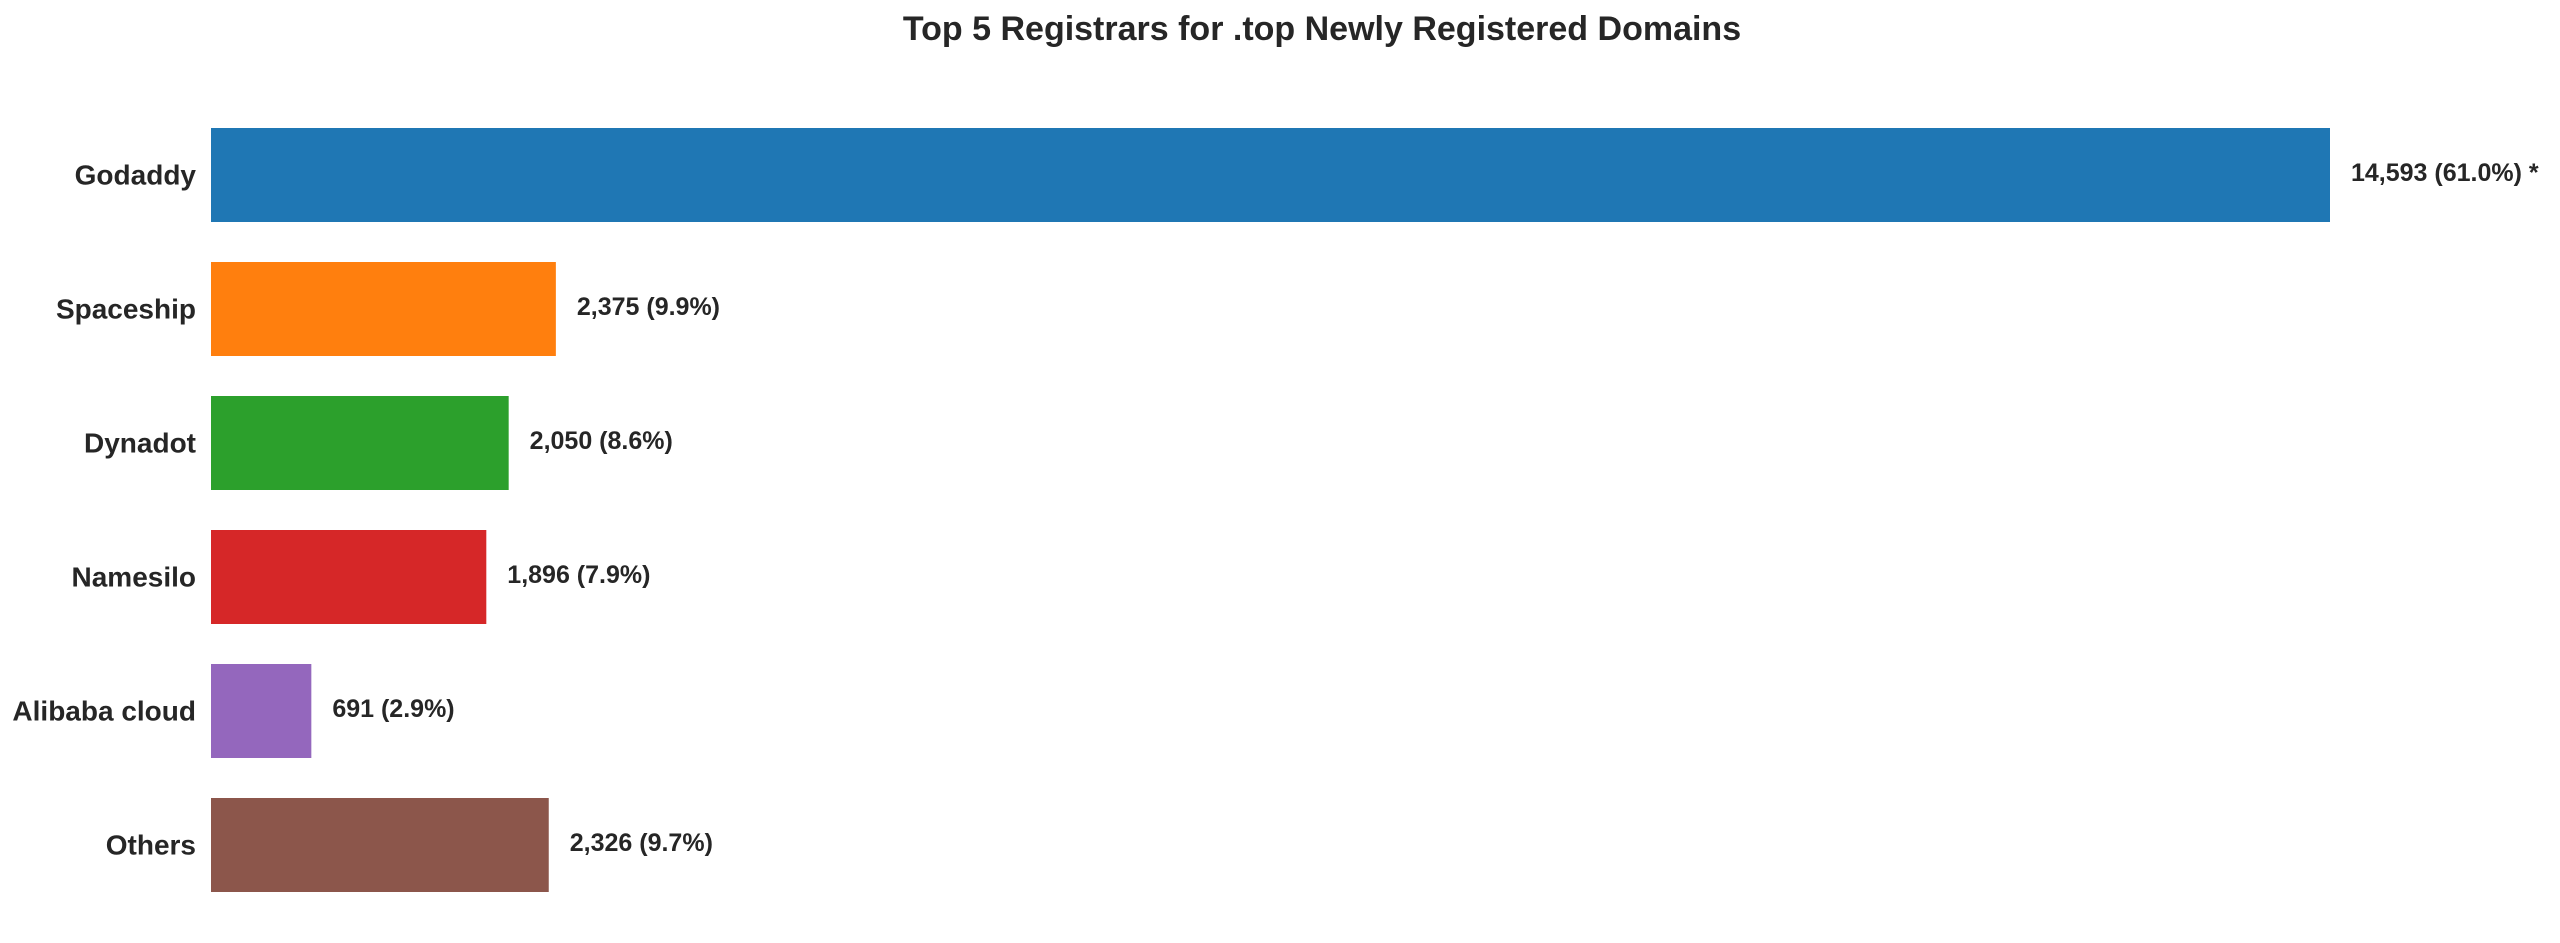  What do you see at coordinates (136, 175) in the screenshot?
I see `category-label-godaddy: Godaddy` at bounding box center [136, 175].